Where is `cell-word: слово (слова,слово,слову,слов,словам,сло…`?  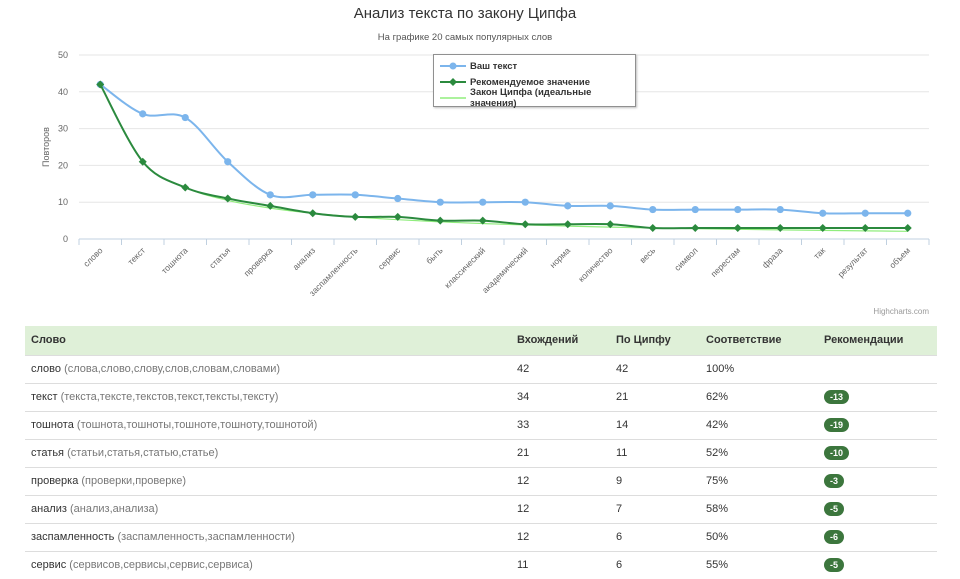 cell-word: слово (слова,слово,слову,слов,словам,сло… is located at coordinates (268, 369).